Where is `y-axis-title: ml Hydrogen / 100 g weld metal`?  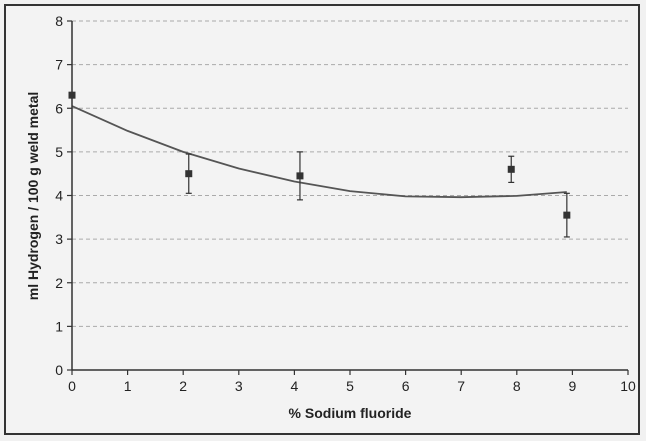 y-axis-title: ml Hydrogen / 100 g weld metal is located at coordinates (33, 196).